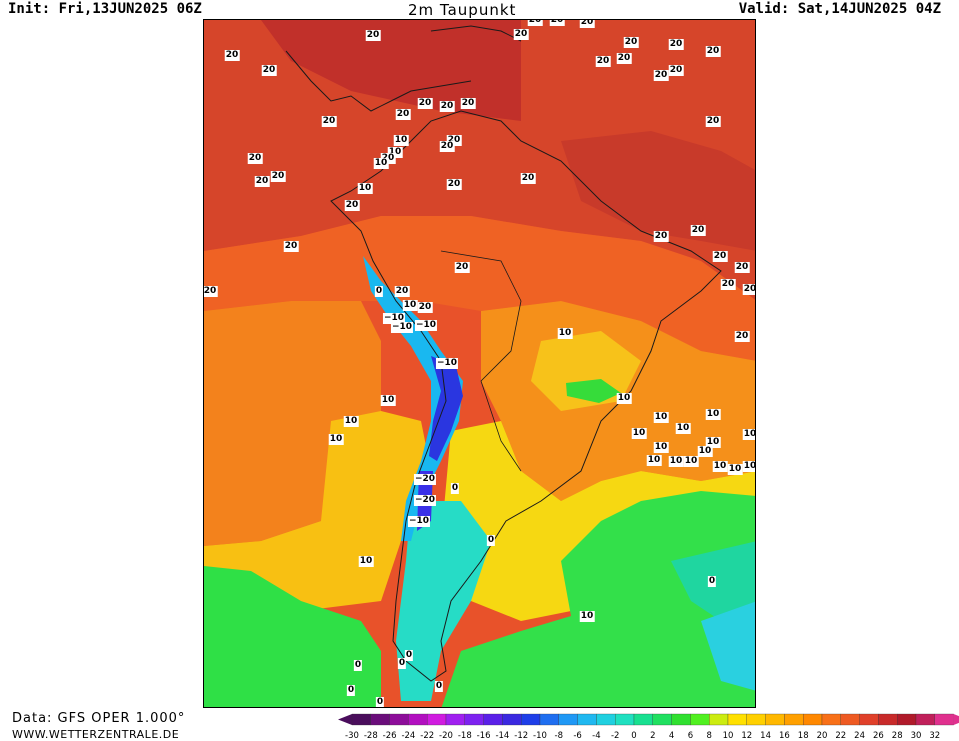  What do you see at coordinates (378, 81) in the screenshot?
I see `central-america-coastline` at bounding box center [378, 81].